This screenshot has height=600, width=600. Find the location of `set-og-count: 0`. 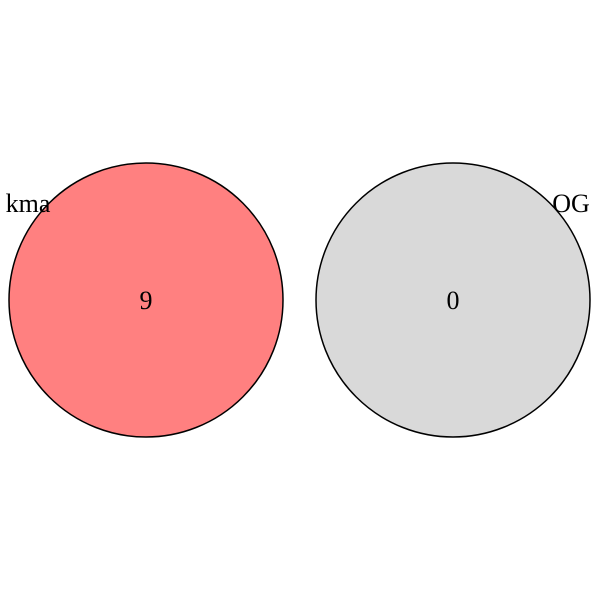

set-og-count: 0 is located at coordinates (453, 300).